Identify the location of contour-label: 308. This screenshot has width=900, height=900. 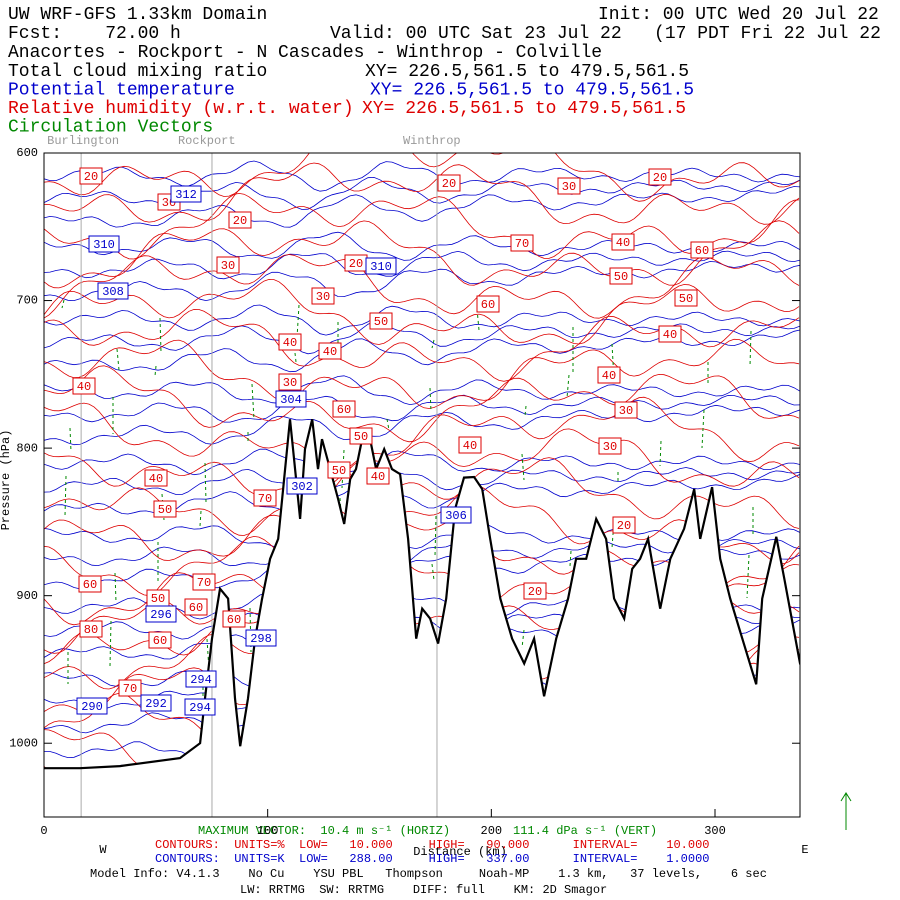
(113, 292).